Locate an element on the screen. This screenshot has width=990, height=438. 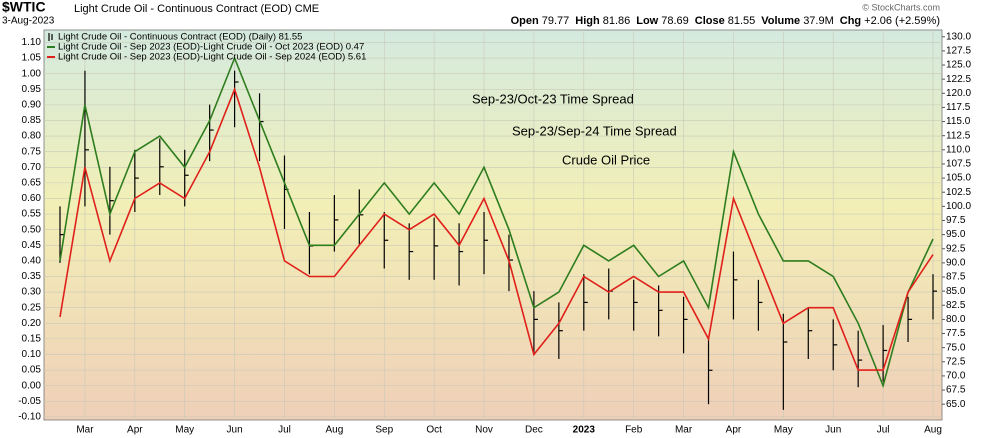
y-tick-label: 0.40 is located at coordinates (32, 261).